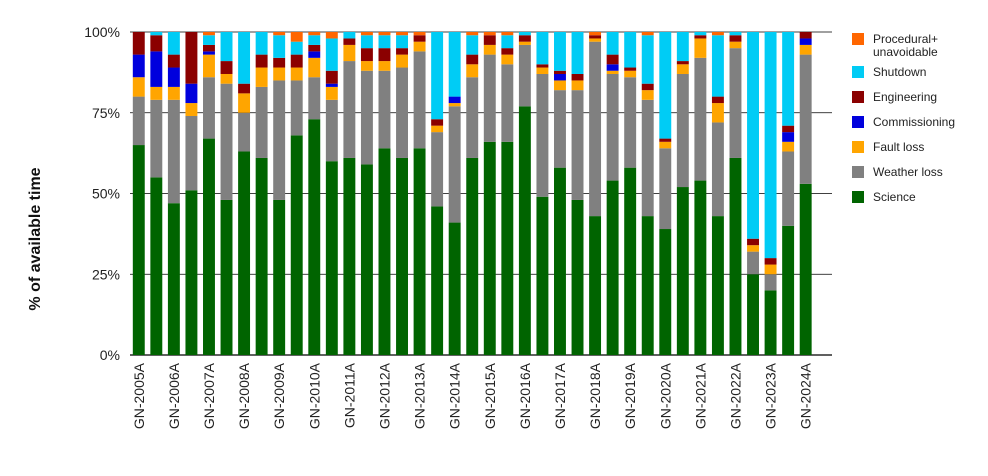 The height and width of the screenshot is (476, 988). Describe the element at coordinates (700, 395) in the screenshot. I see `x-tick-label: GN-2021A` at that location.